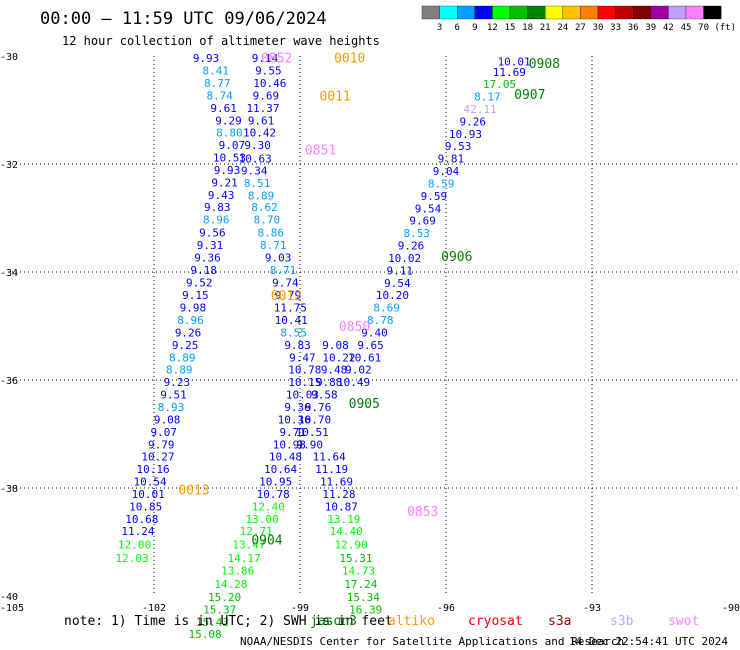  Describe the element at coordinates (309, 444) in the screenshot. I see `wave-height-label: 9.90` at that location.